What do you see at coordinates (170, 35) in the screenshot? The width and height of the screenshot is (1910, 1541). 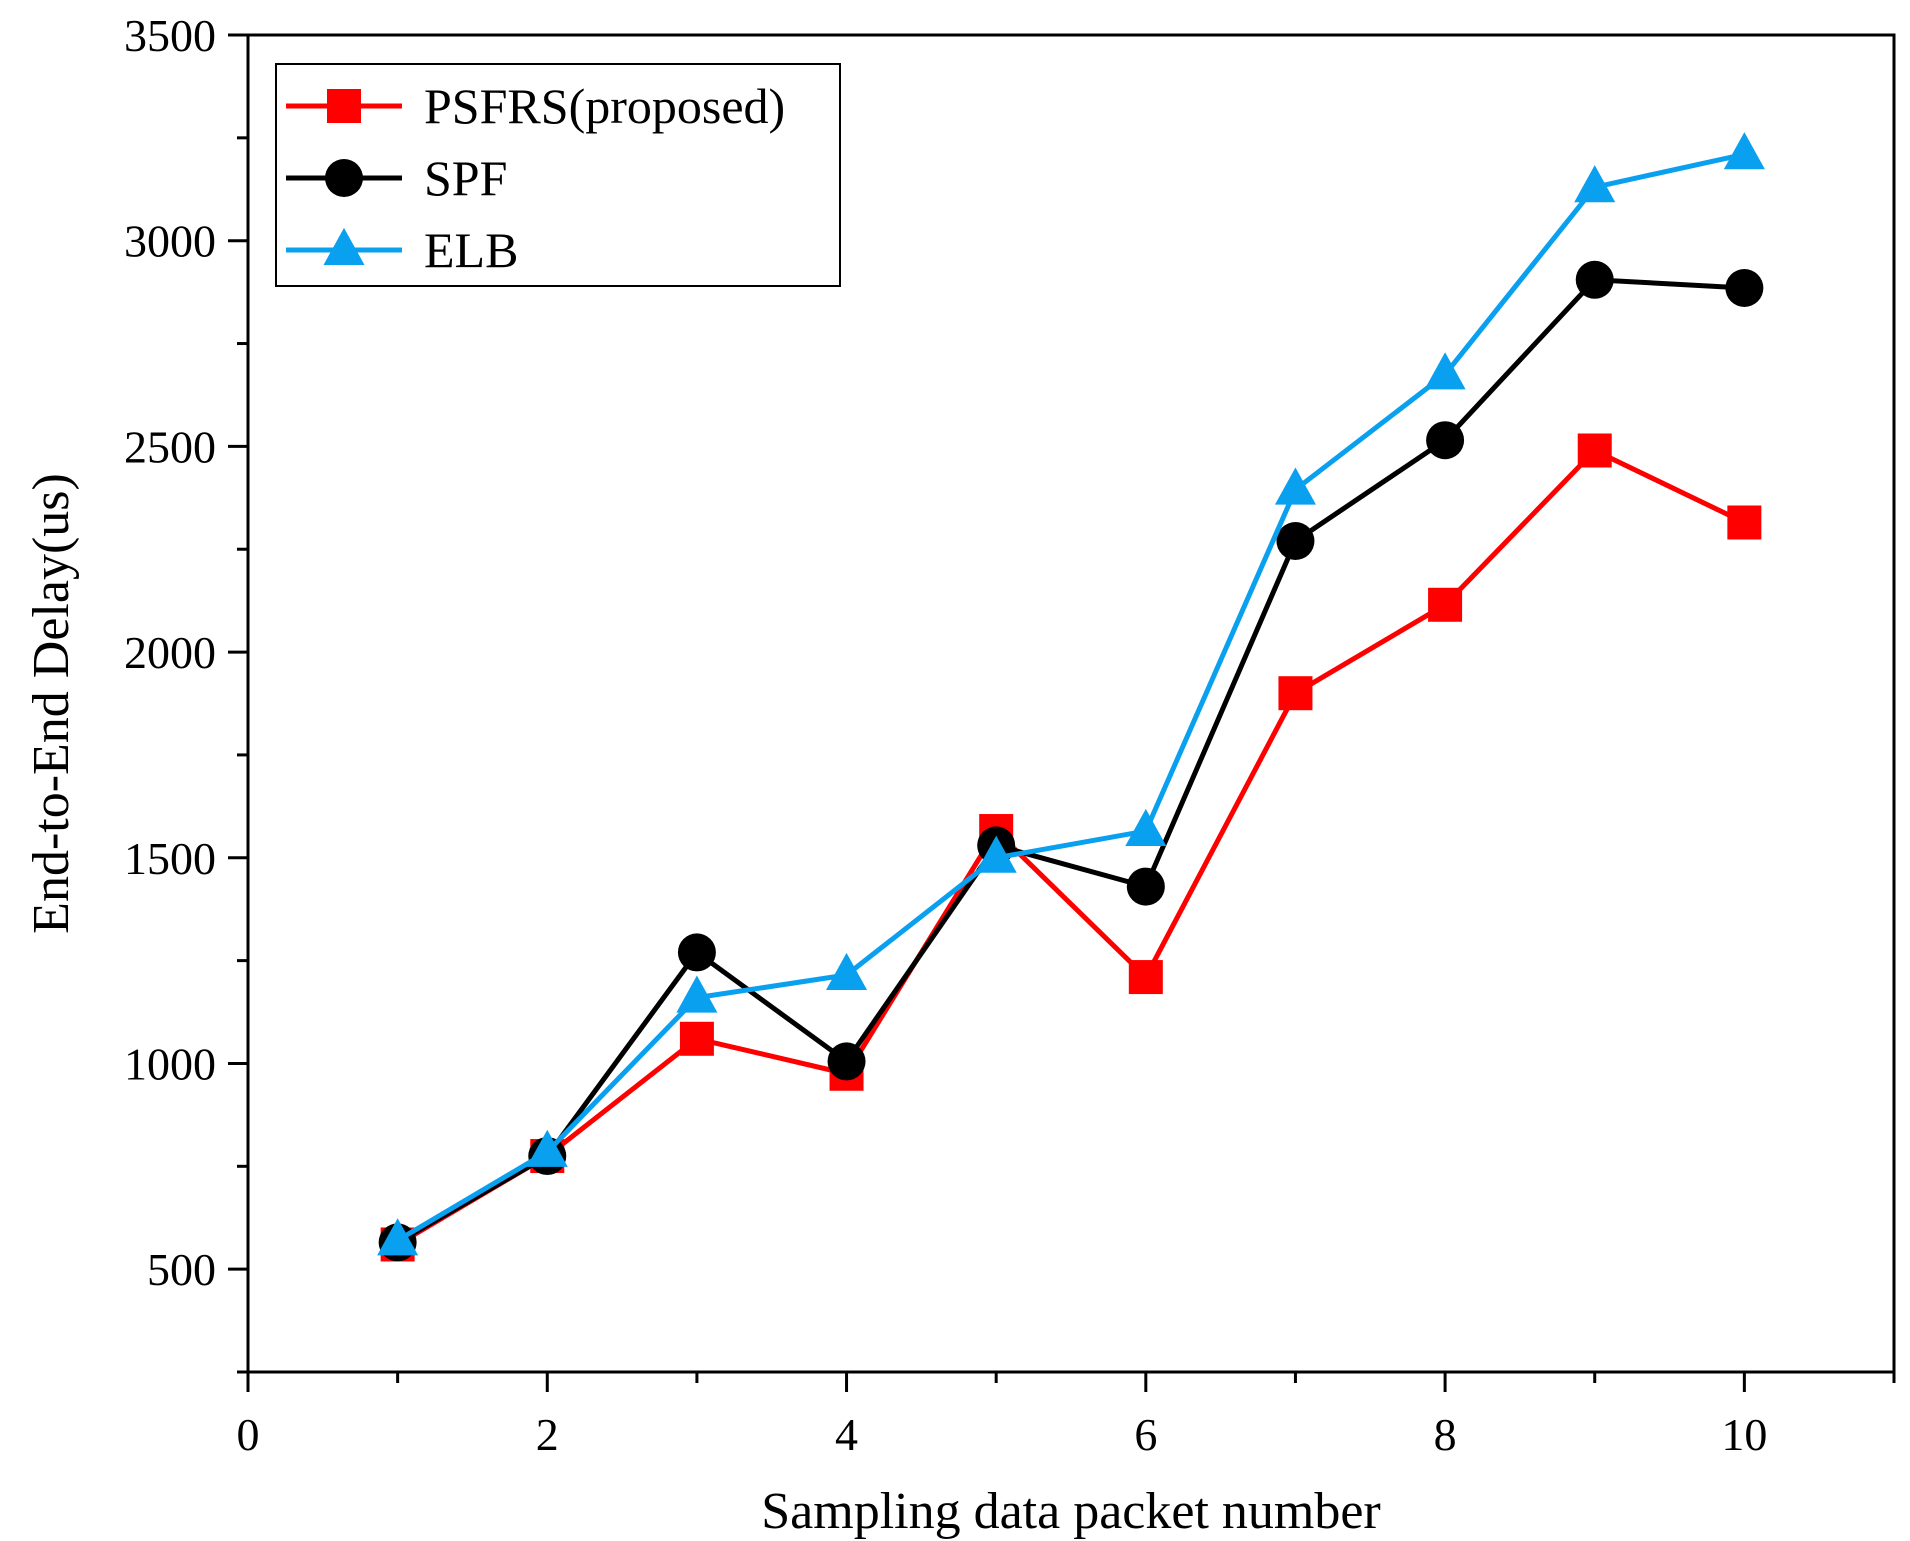 I see `y-tick-label: 3500` at bounding box center [170, 35].